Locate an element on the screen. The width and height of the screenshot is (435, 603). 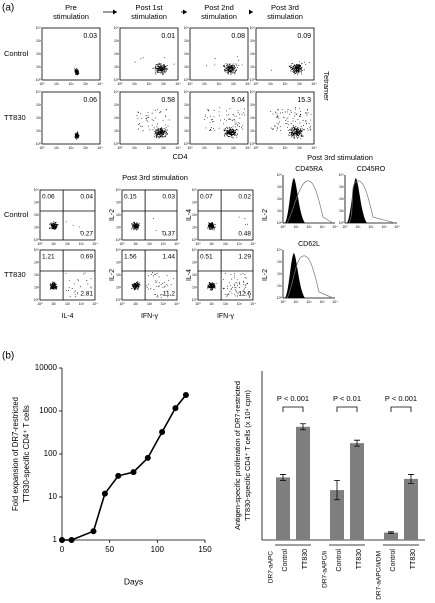
data-point is located at coordinates (147, 457).